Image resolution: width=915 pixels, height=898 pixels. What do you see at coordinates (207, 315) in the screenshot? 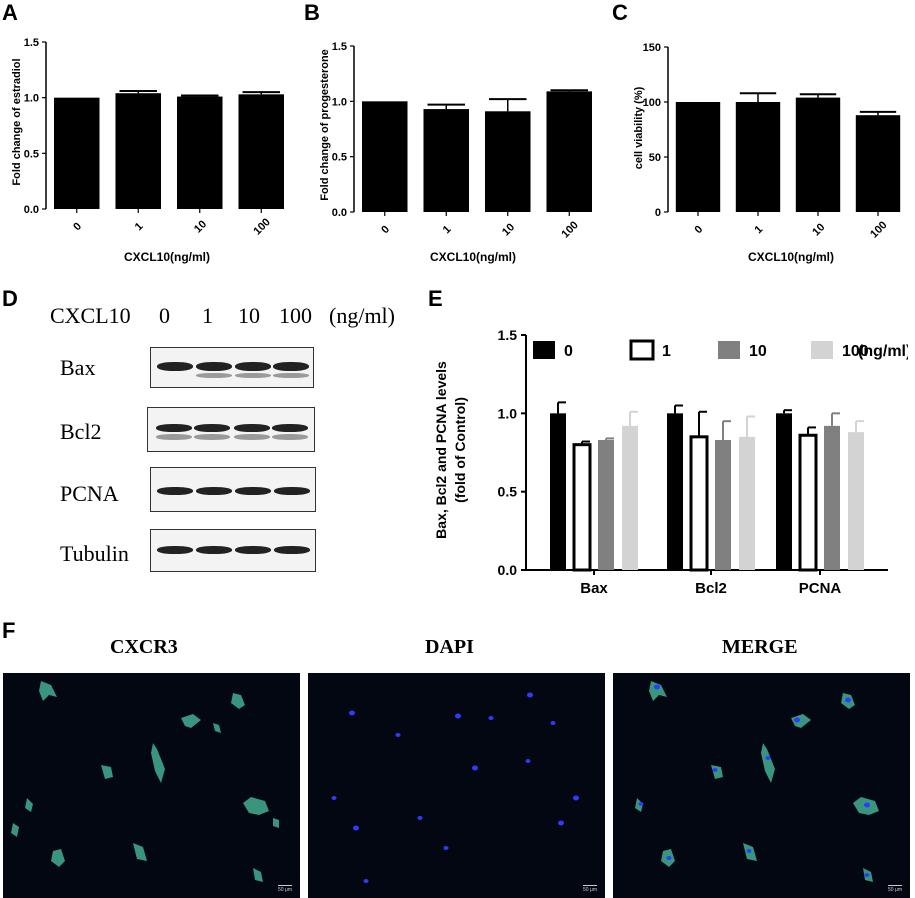
I see `wb-header-dose-1: 1` at bounding box center [207, 315].